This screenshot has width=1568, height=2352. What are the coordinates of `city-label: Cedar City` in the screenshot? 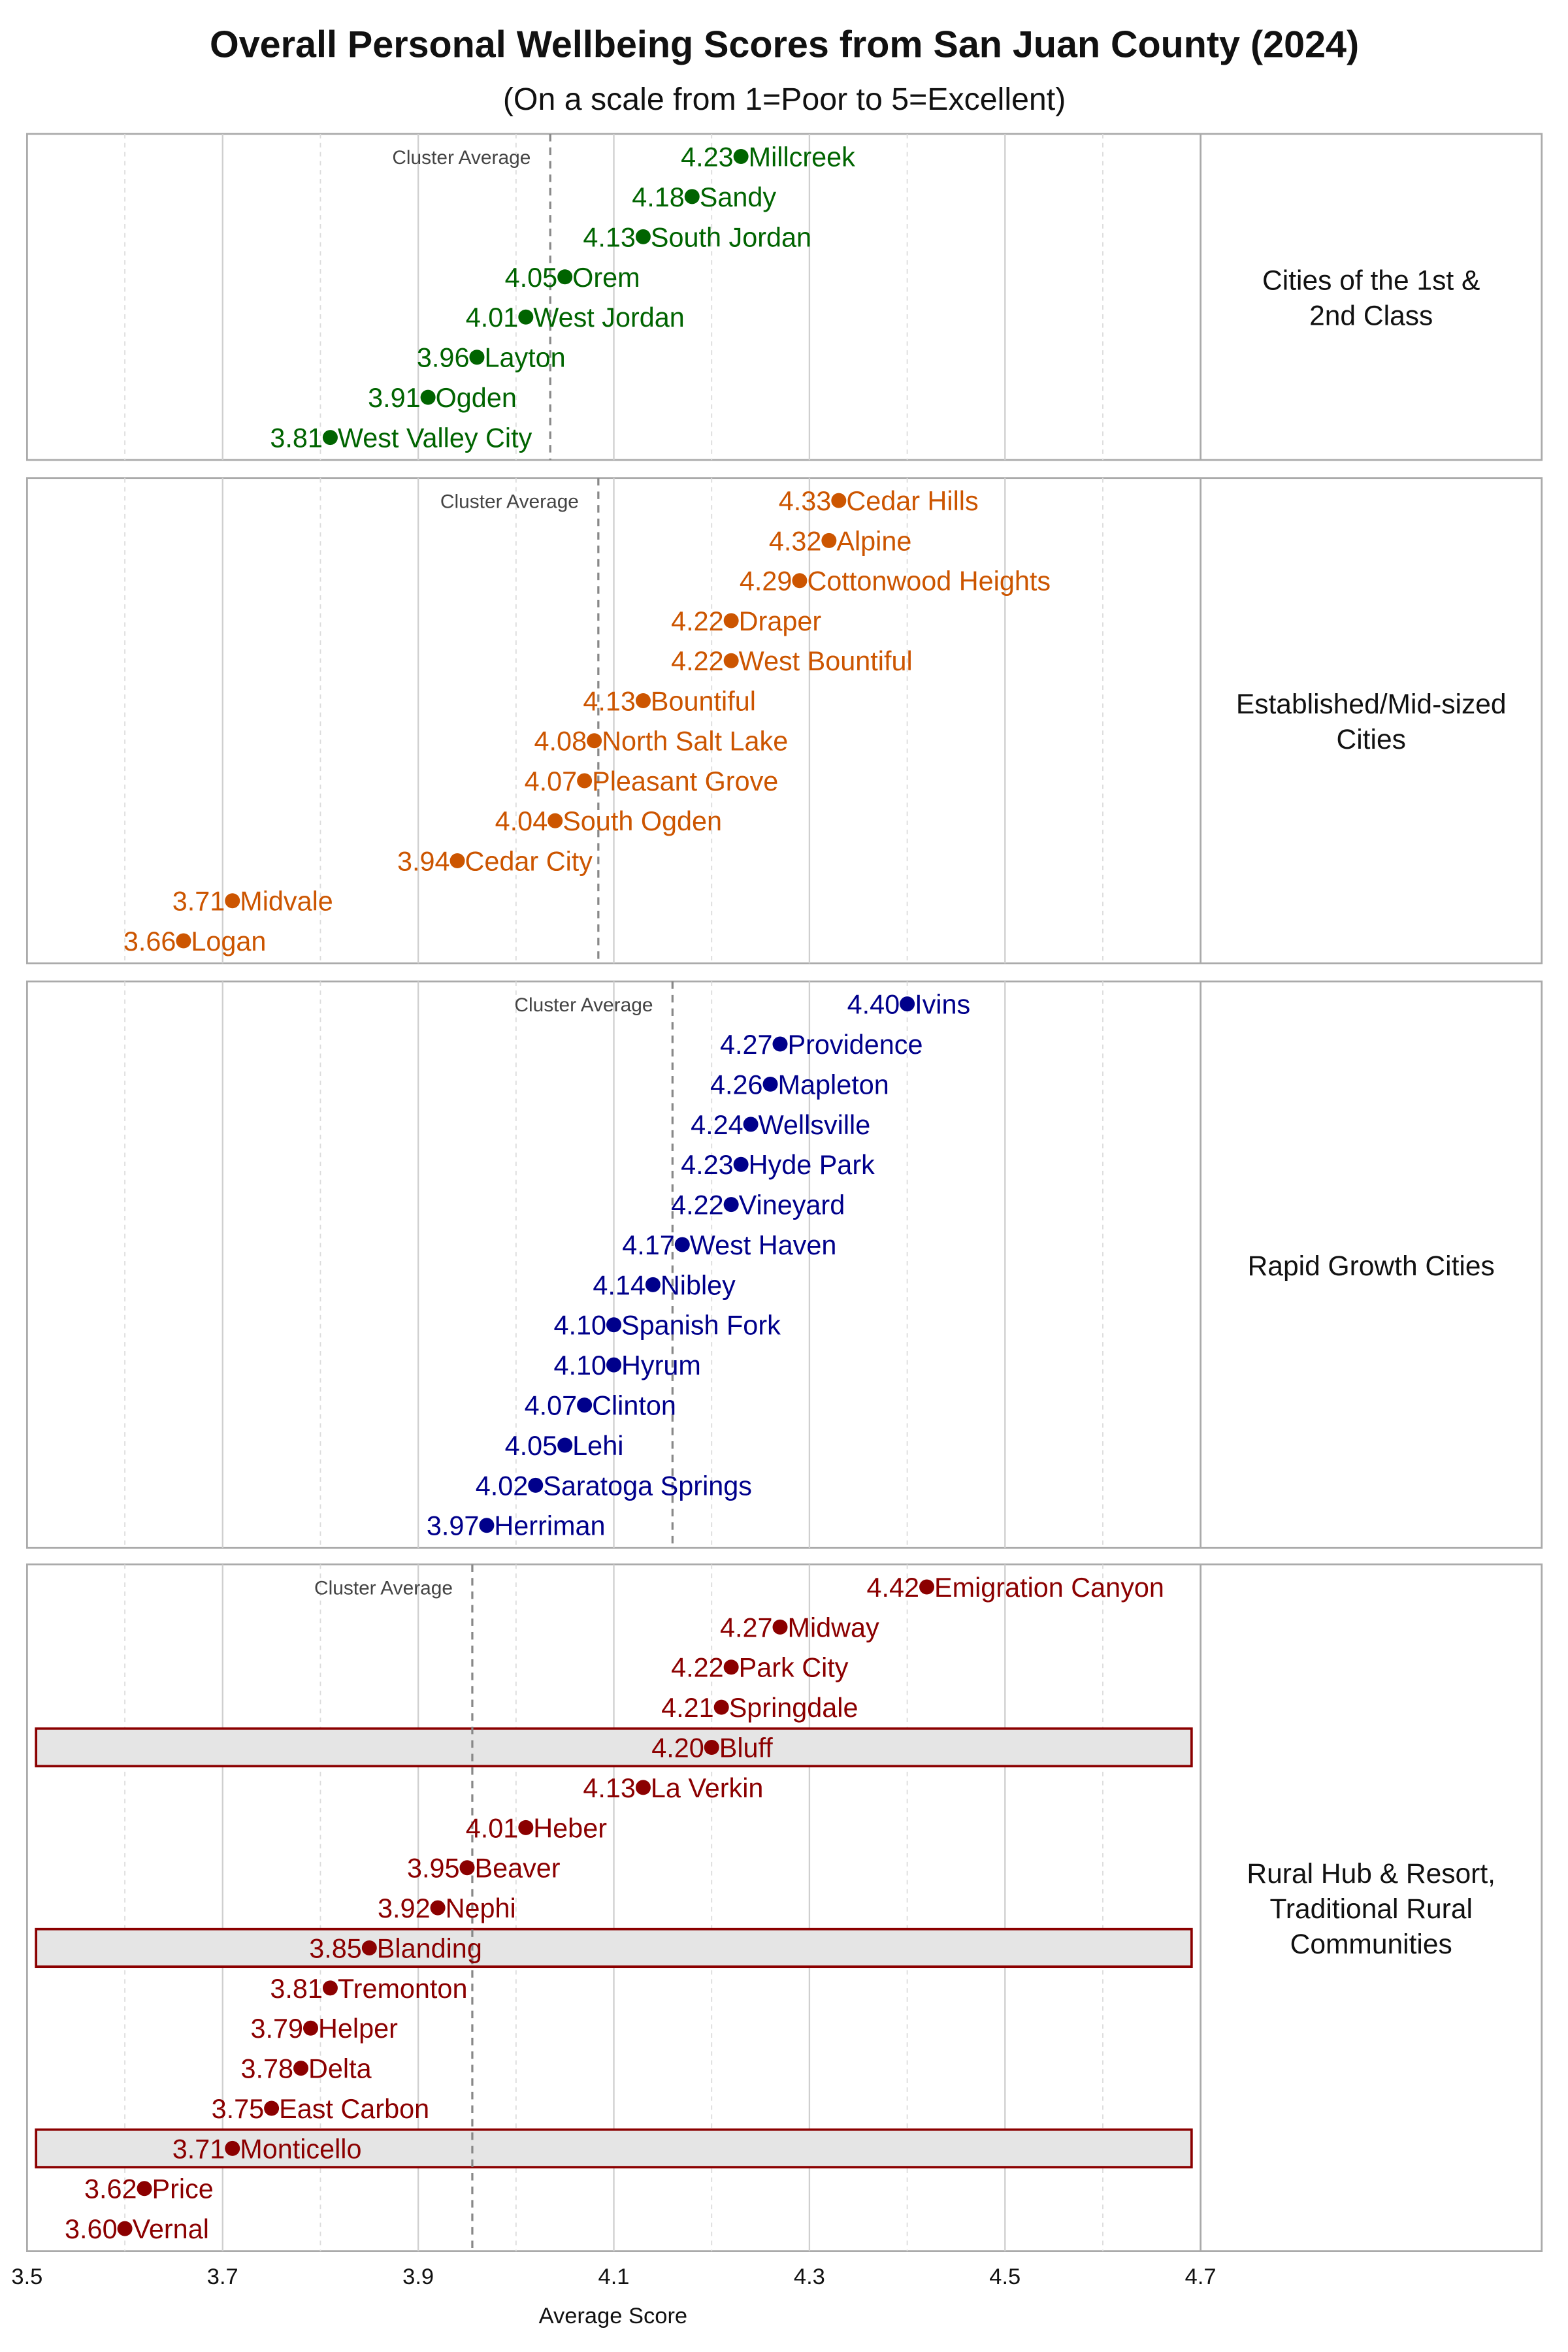 It's located at (529, 861).